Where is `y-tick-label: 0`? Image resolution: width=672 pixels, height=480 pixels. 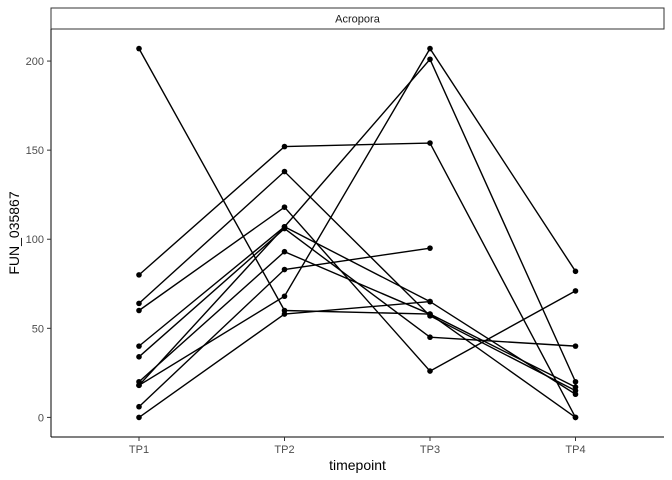
y-tick-label: 0 is located at coordinates (41, 418).